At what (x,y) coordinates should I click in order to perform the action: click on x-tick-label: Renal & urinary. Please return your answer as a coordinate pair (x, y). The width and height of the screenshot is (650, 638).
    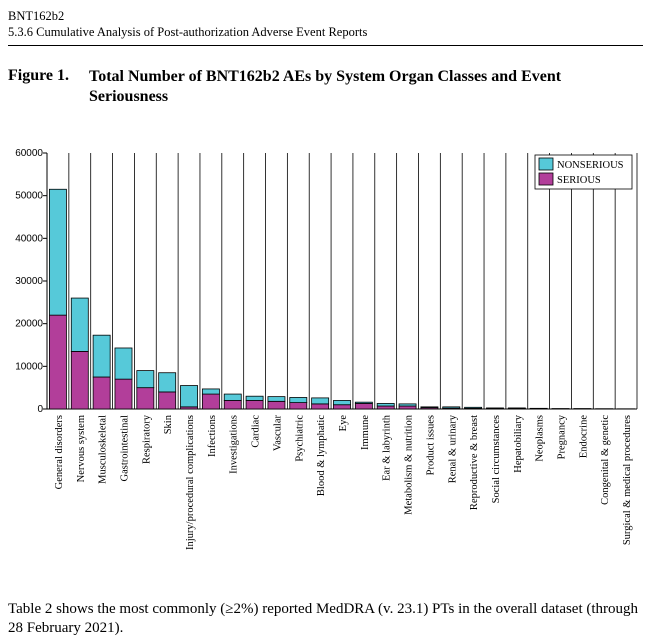
    Looking at the image, I should click on (452, 448).